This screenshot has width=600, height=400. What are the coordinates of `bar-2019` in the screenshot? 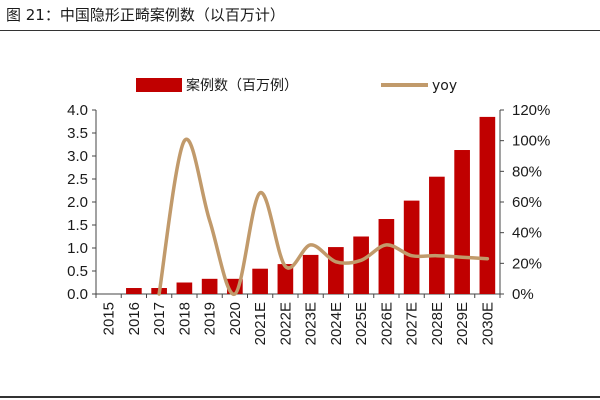 It's located at (209, 286).